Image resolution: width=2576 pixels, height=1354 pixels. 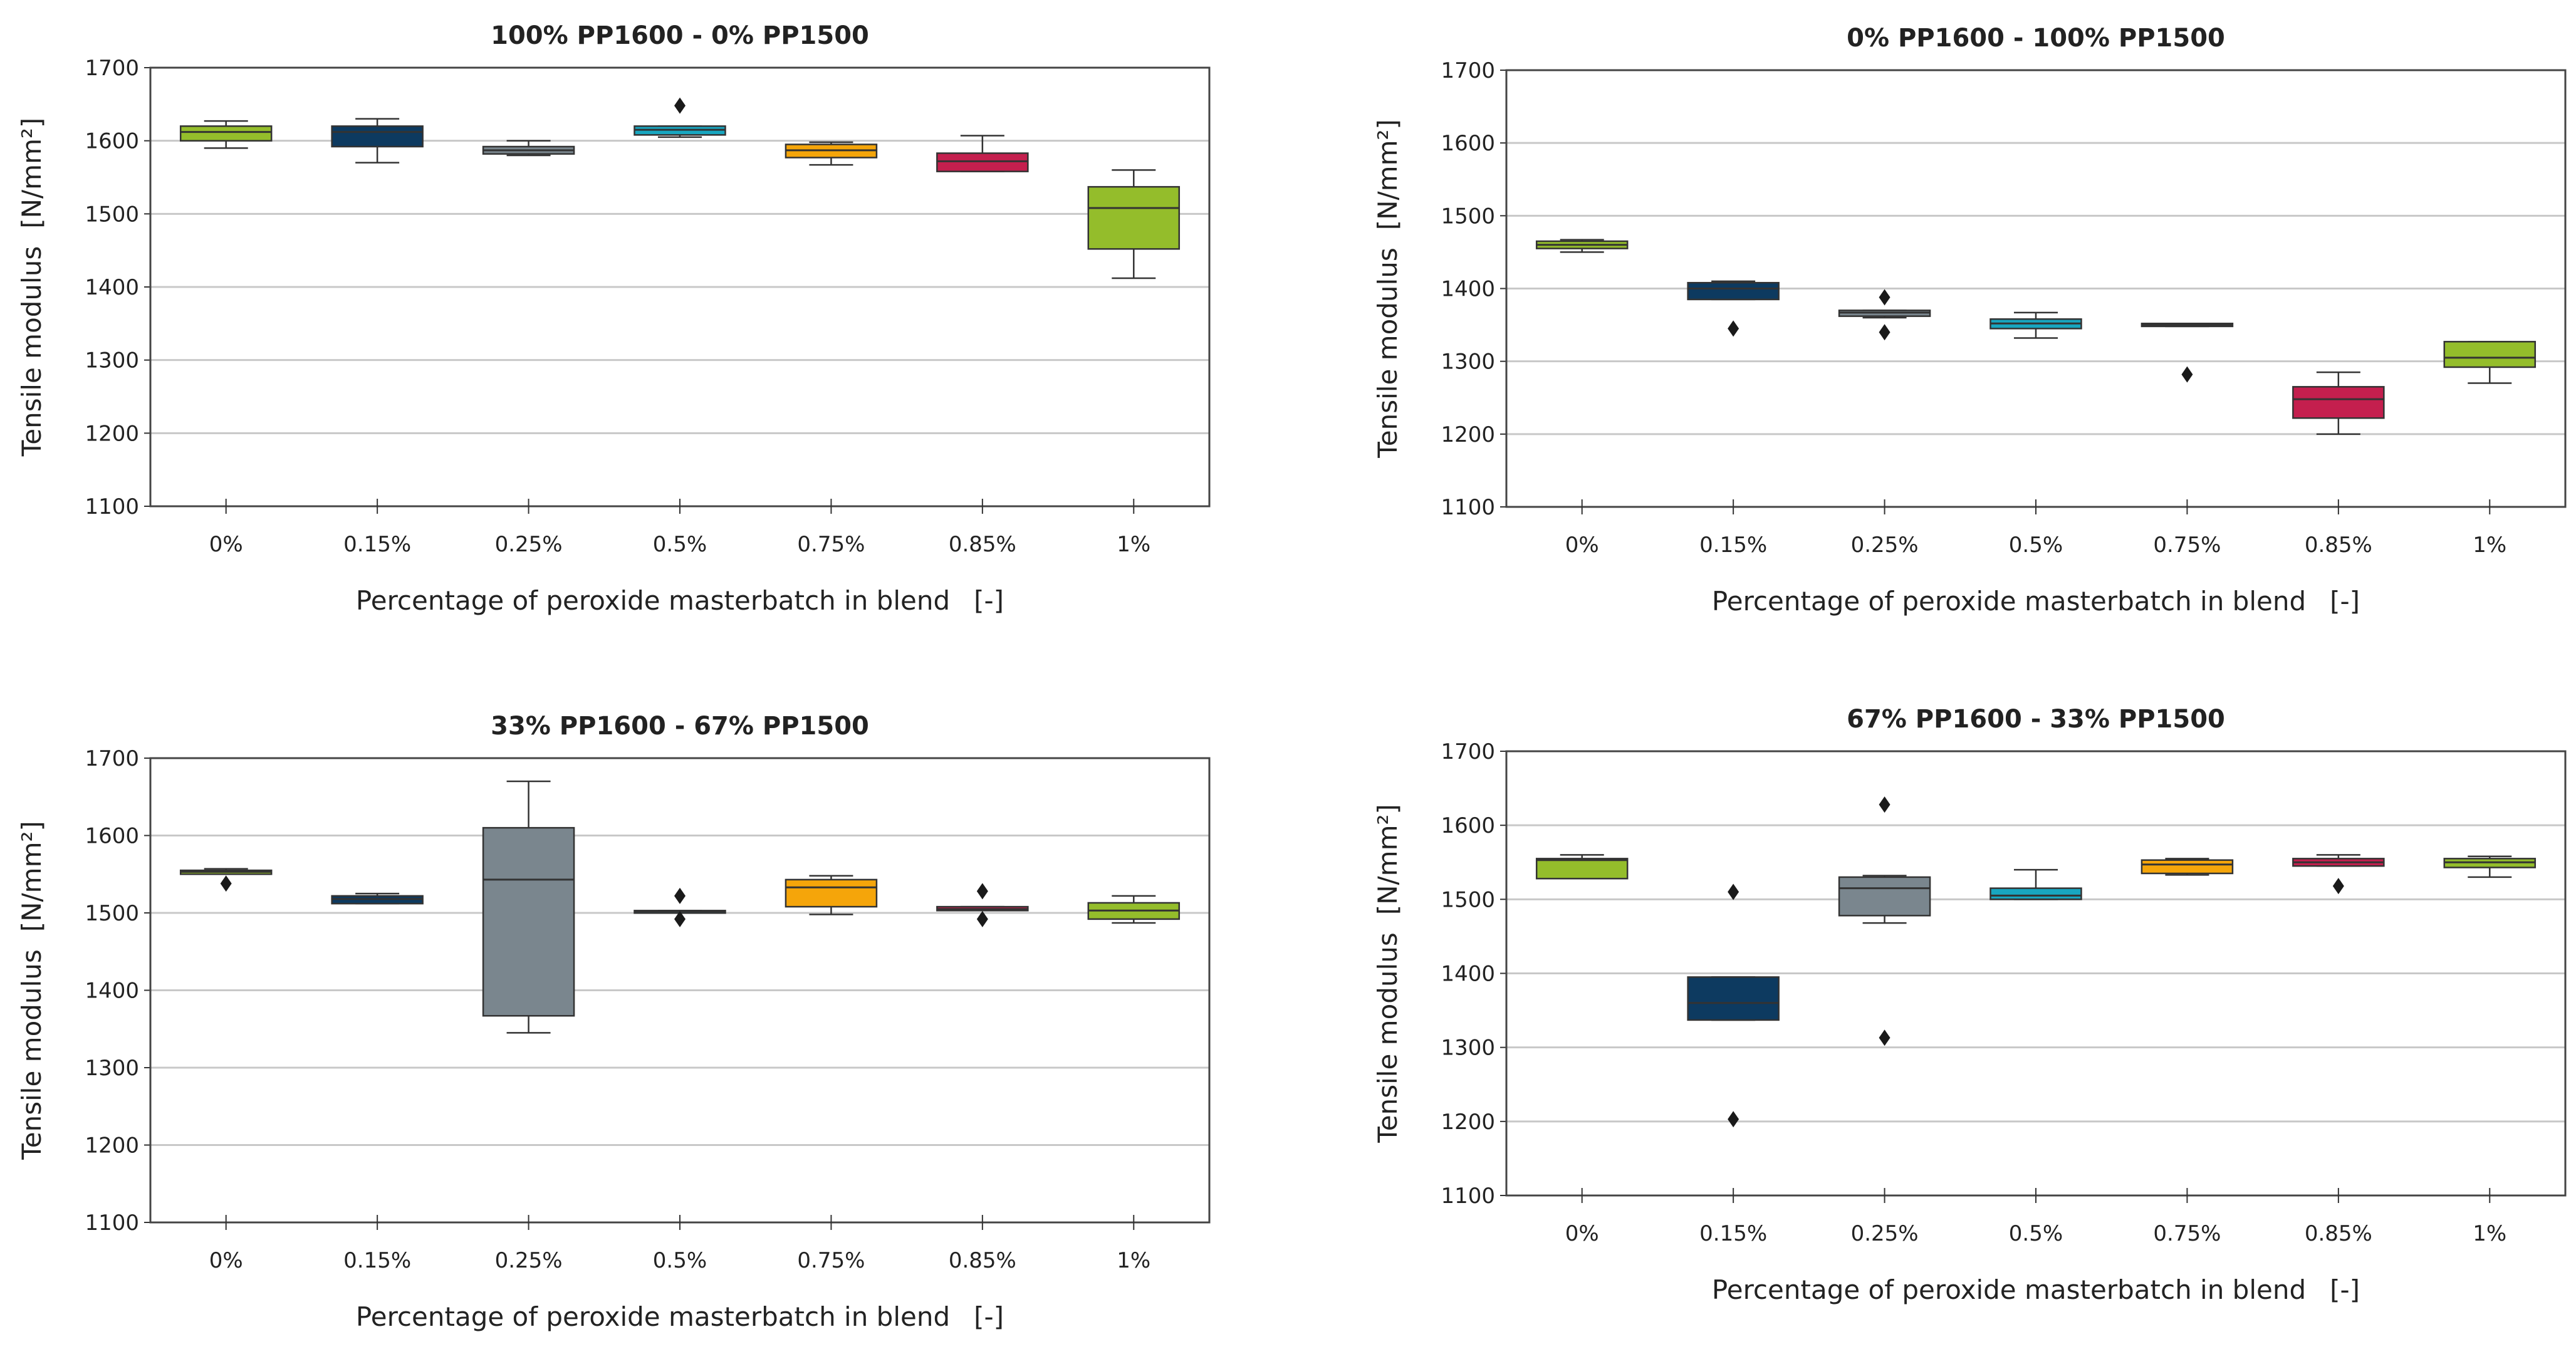 What do you see at coordinates (2036, 719) in the screenshot?
I see `chart-title: 67% PP1600 - 33% PP1500` at bounding box center [2036, 719].